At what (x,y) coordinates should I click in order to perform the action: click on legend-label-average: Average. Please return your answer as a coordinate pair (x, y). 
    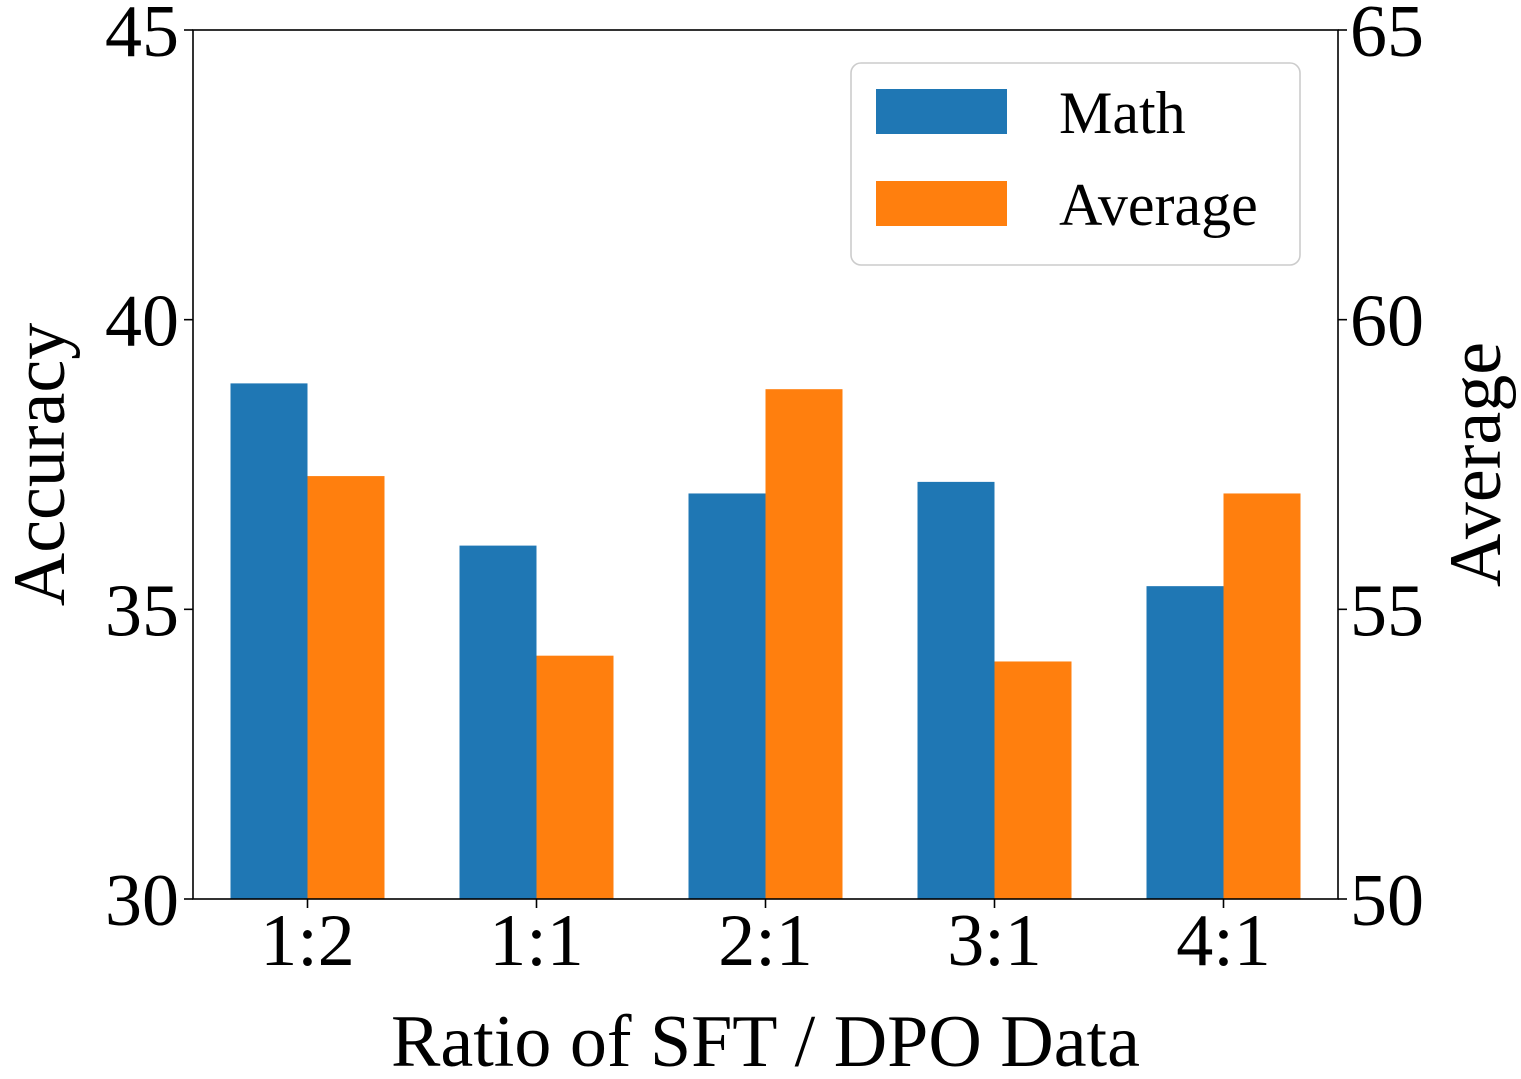
    Looking at the image, I should click on (1158, 205).